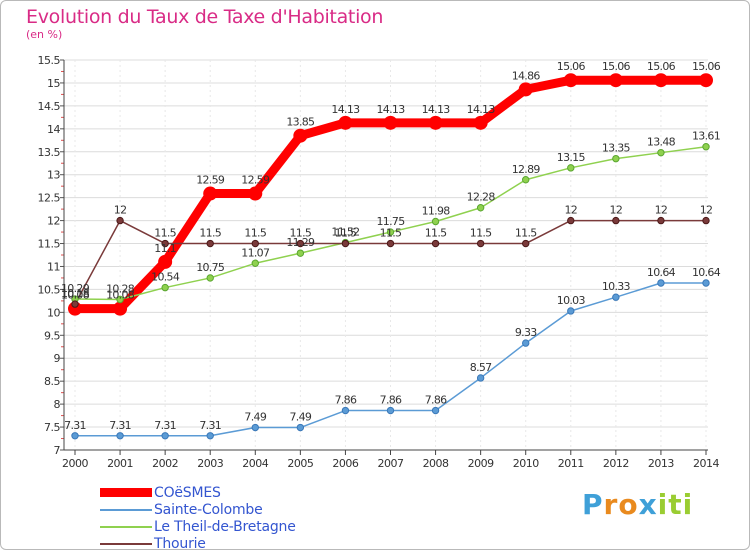 This screenshot has height=552, width=750. Describe the element at coordinates (75, 293) in the screenshot. I see `data-label: 10.18` at that location.